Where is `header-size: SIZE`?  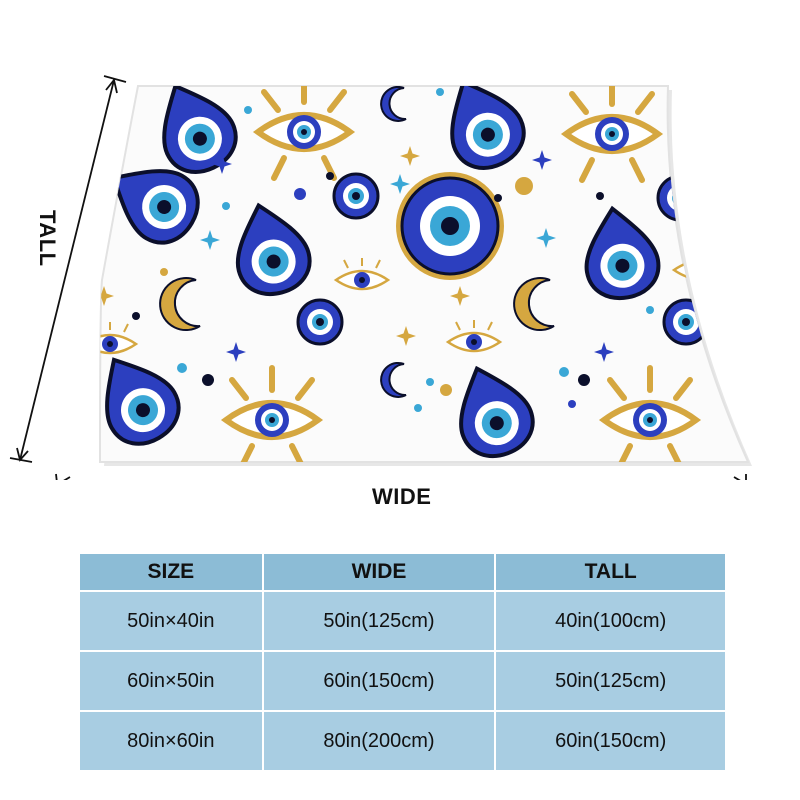 header-size: SIZE is located at coordinates (172, 573).